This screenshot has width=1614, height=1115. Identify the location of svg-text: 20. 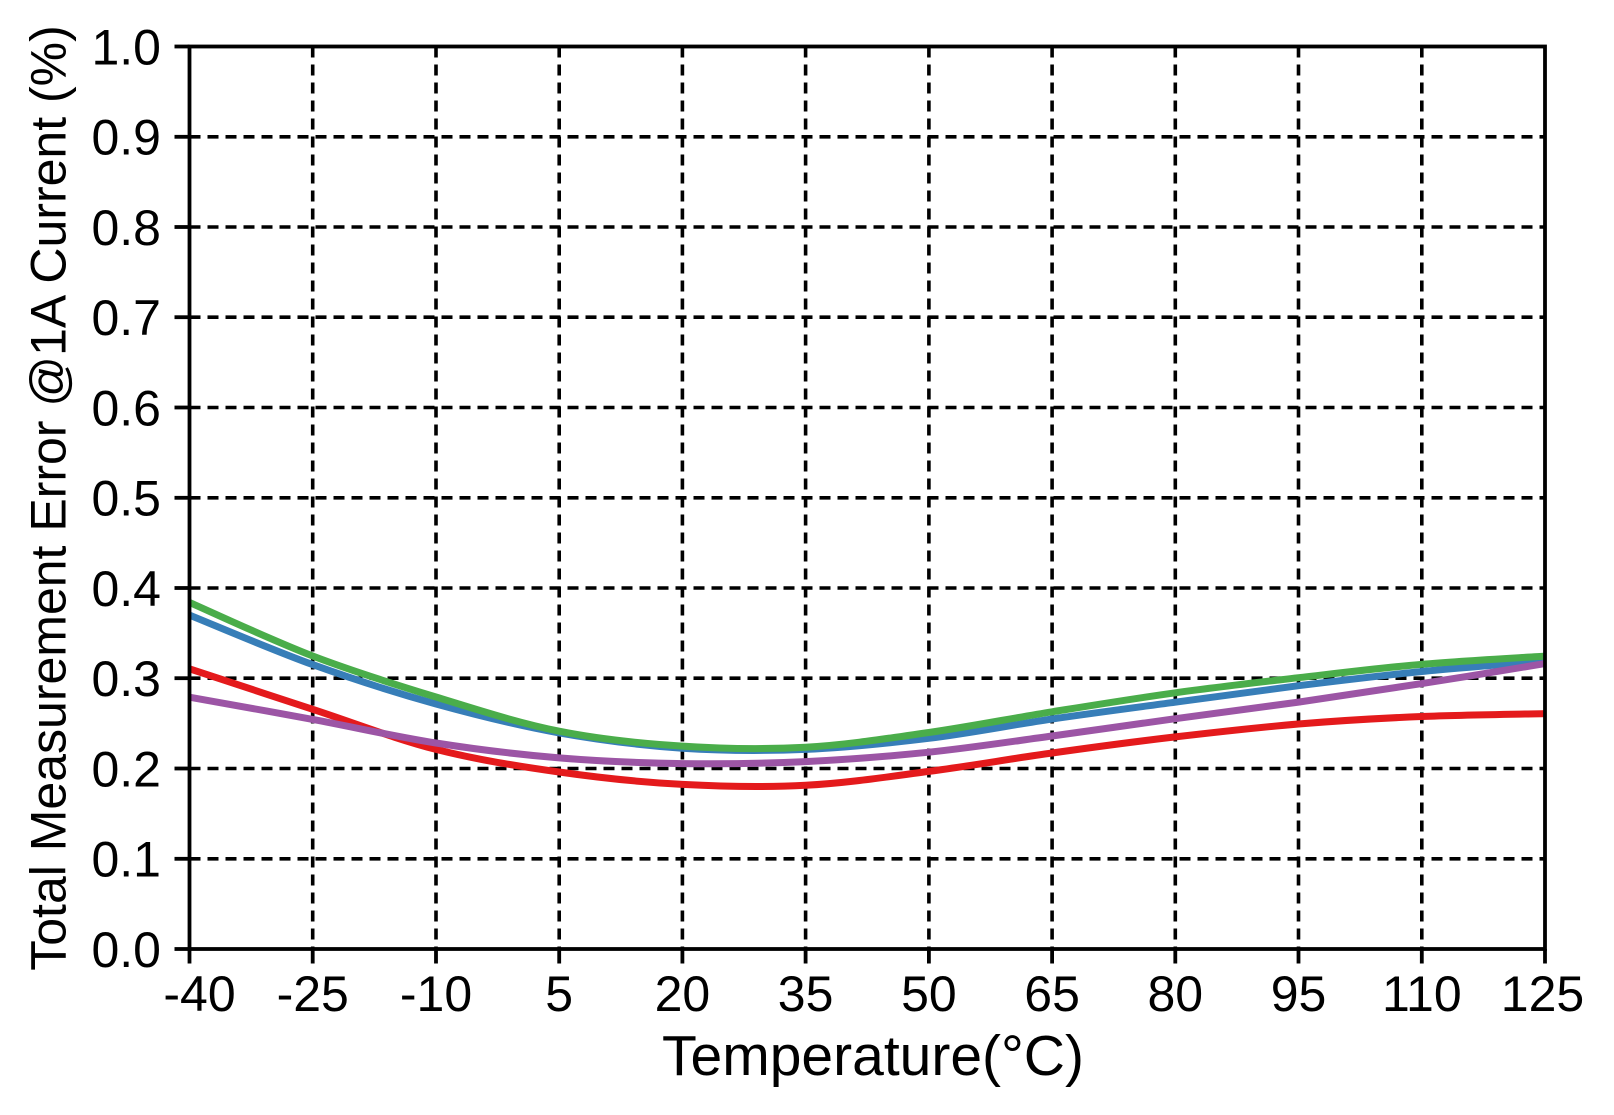
(683, 994).